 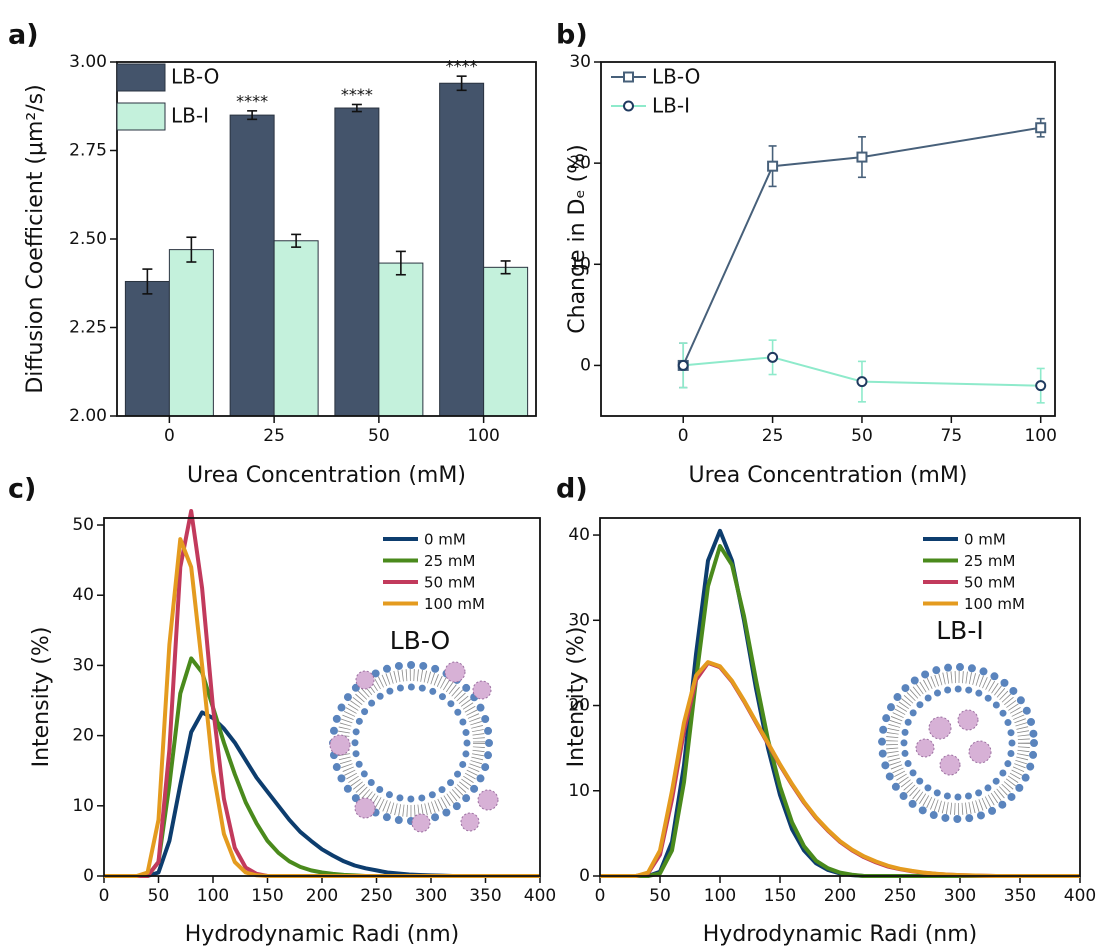 I want to click on y-tick-label: 2.50, so click(x=88, y=239).